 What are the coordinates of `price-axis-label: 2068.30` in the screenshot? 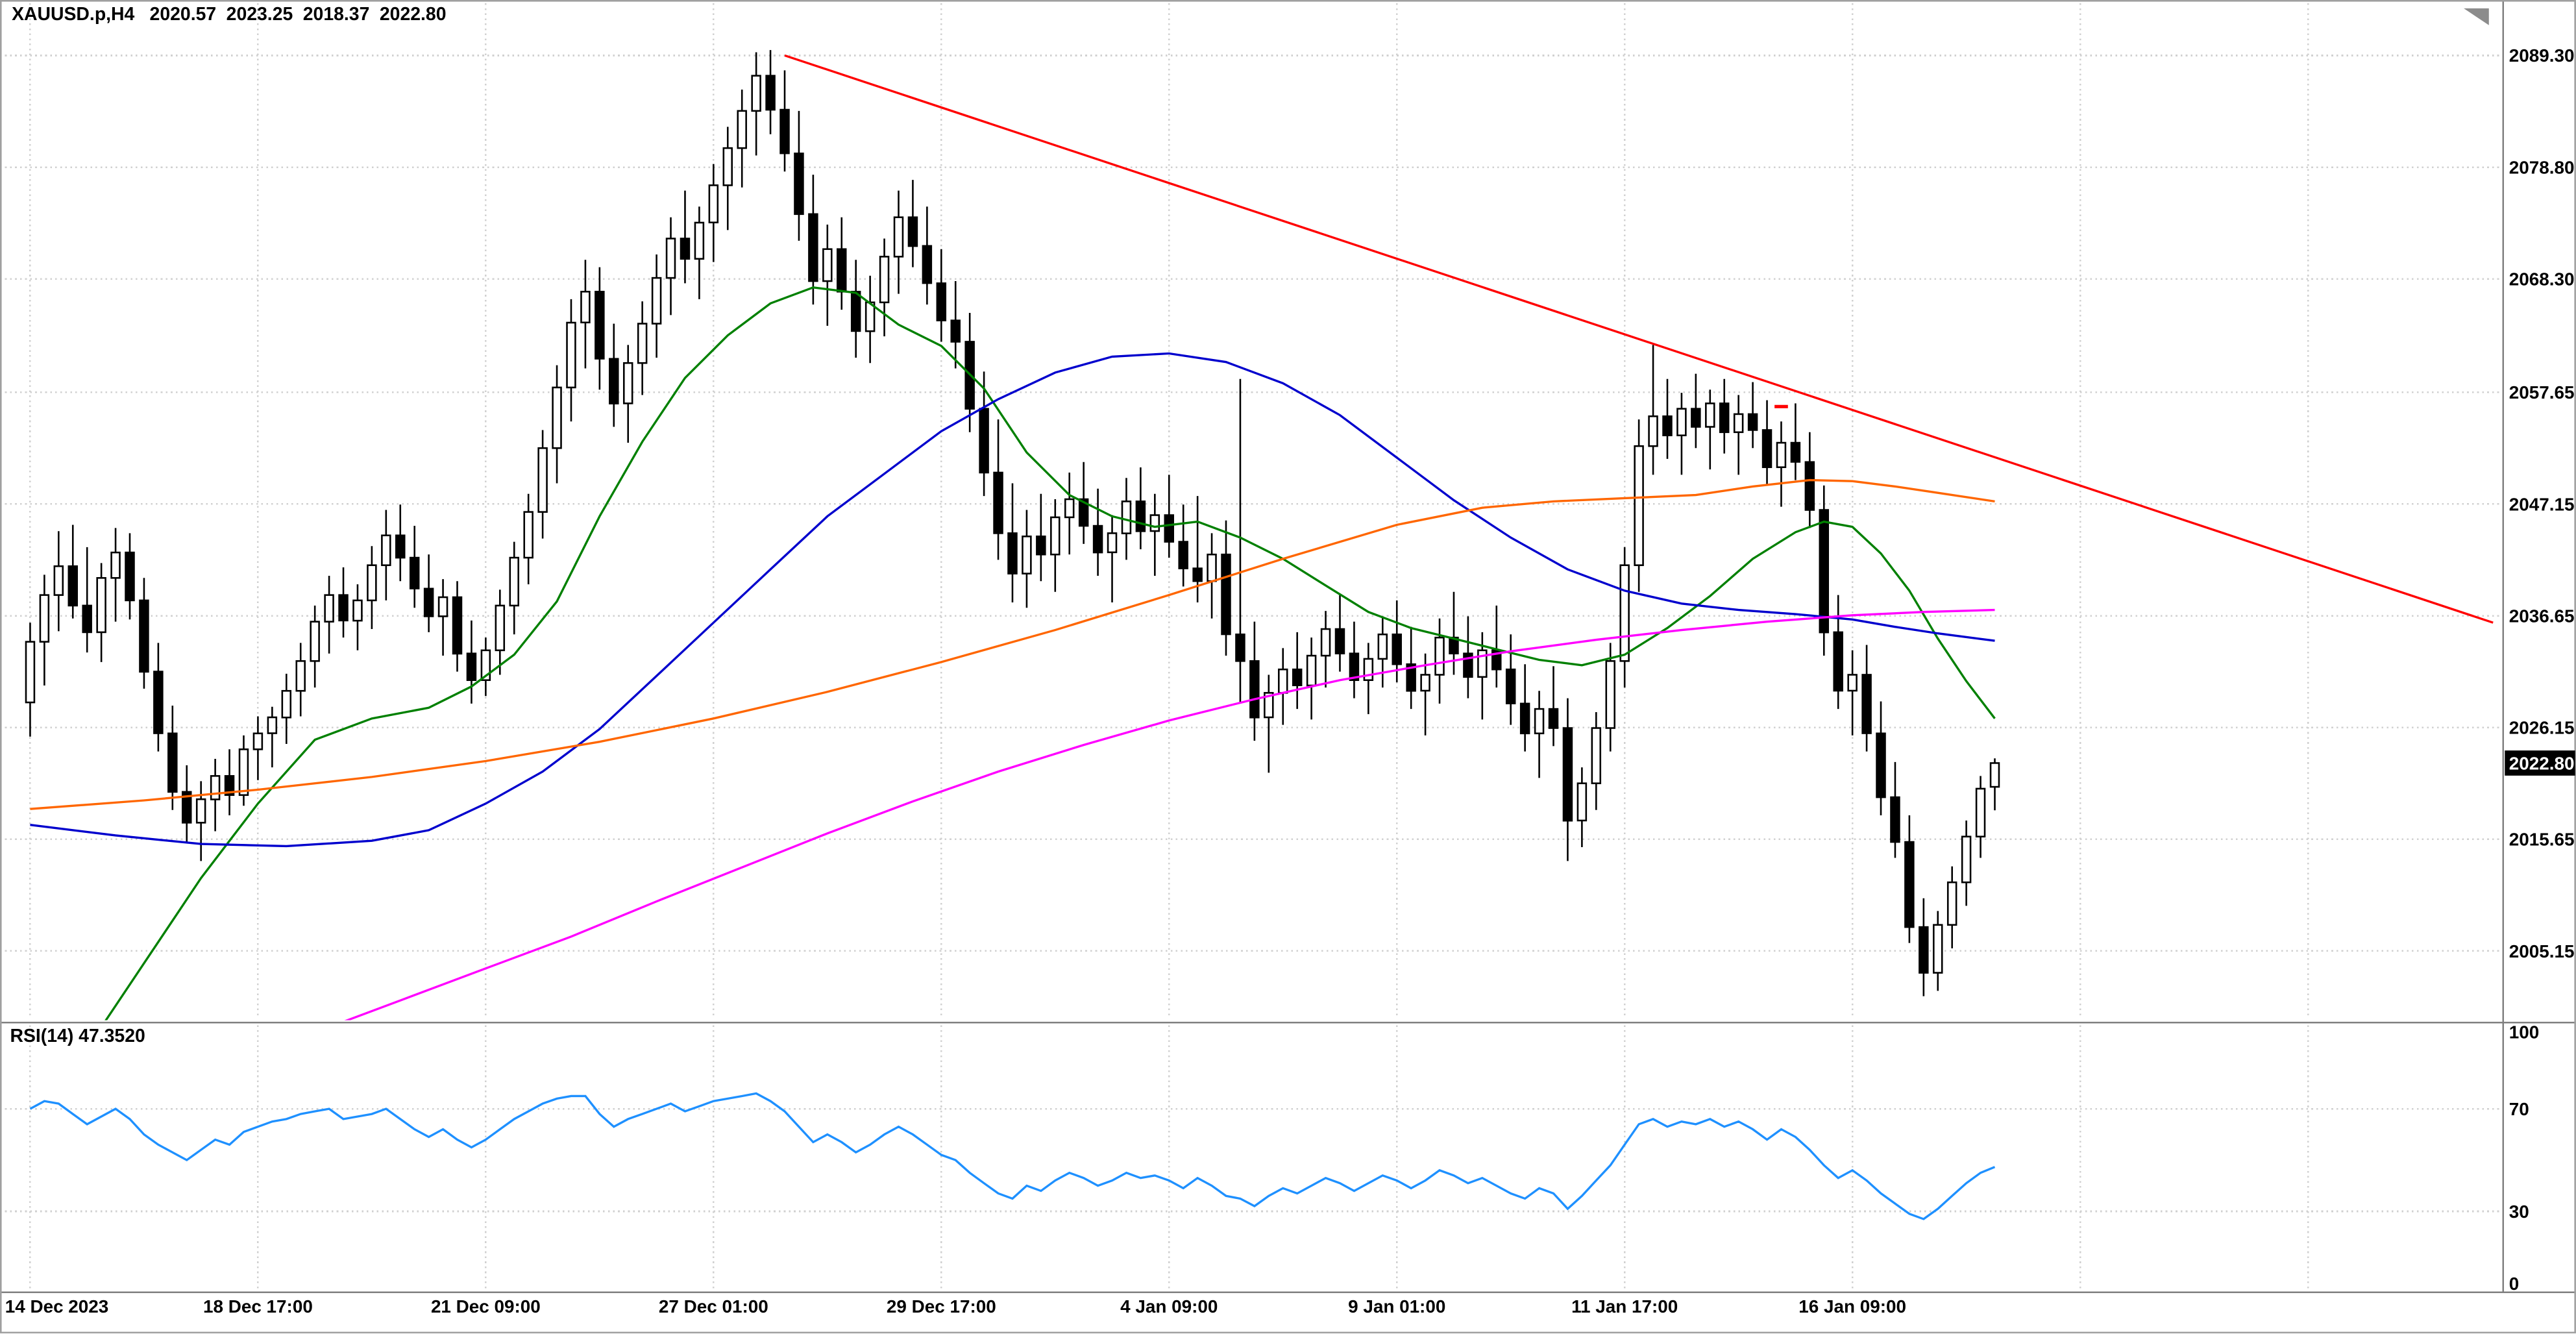 It's located at (2542, 279).